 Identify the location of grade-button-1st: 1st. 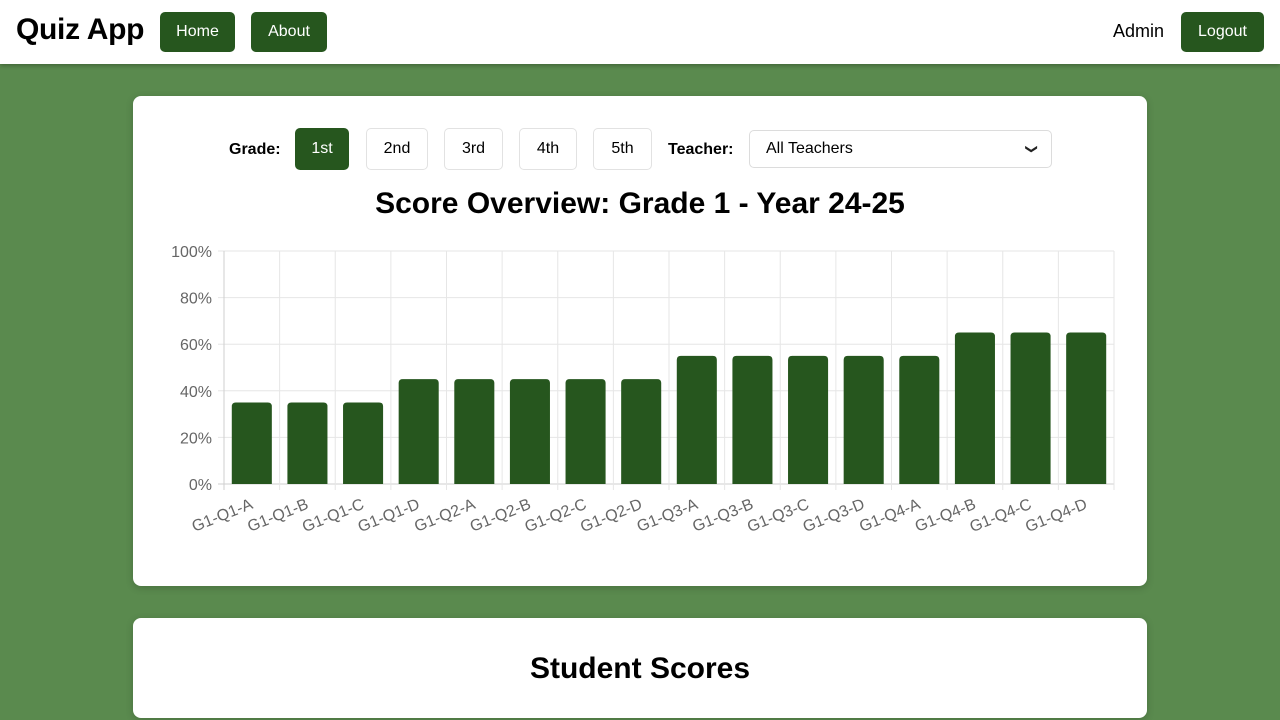
(322, 149).